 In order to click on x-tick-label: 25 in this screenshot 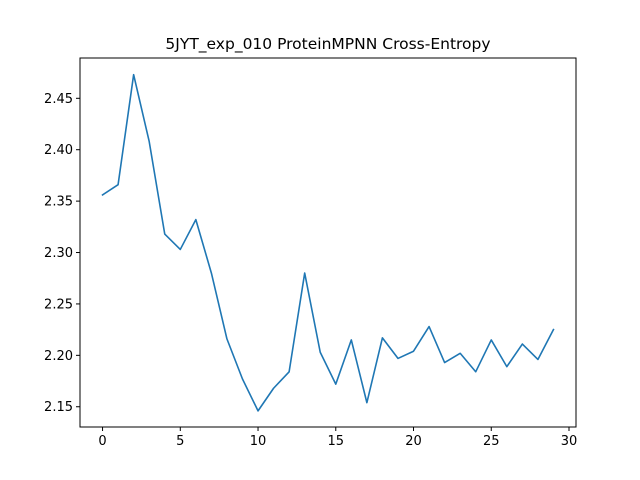, I will do `click(491, 441)`.